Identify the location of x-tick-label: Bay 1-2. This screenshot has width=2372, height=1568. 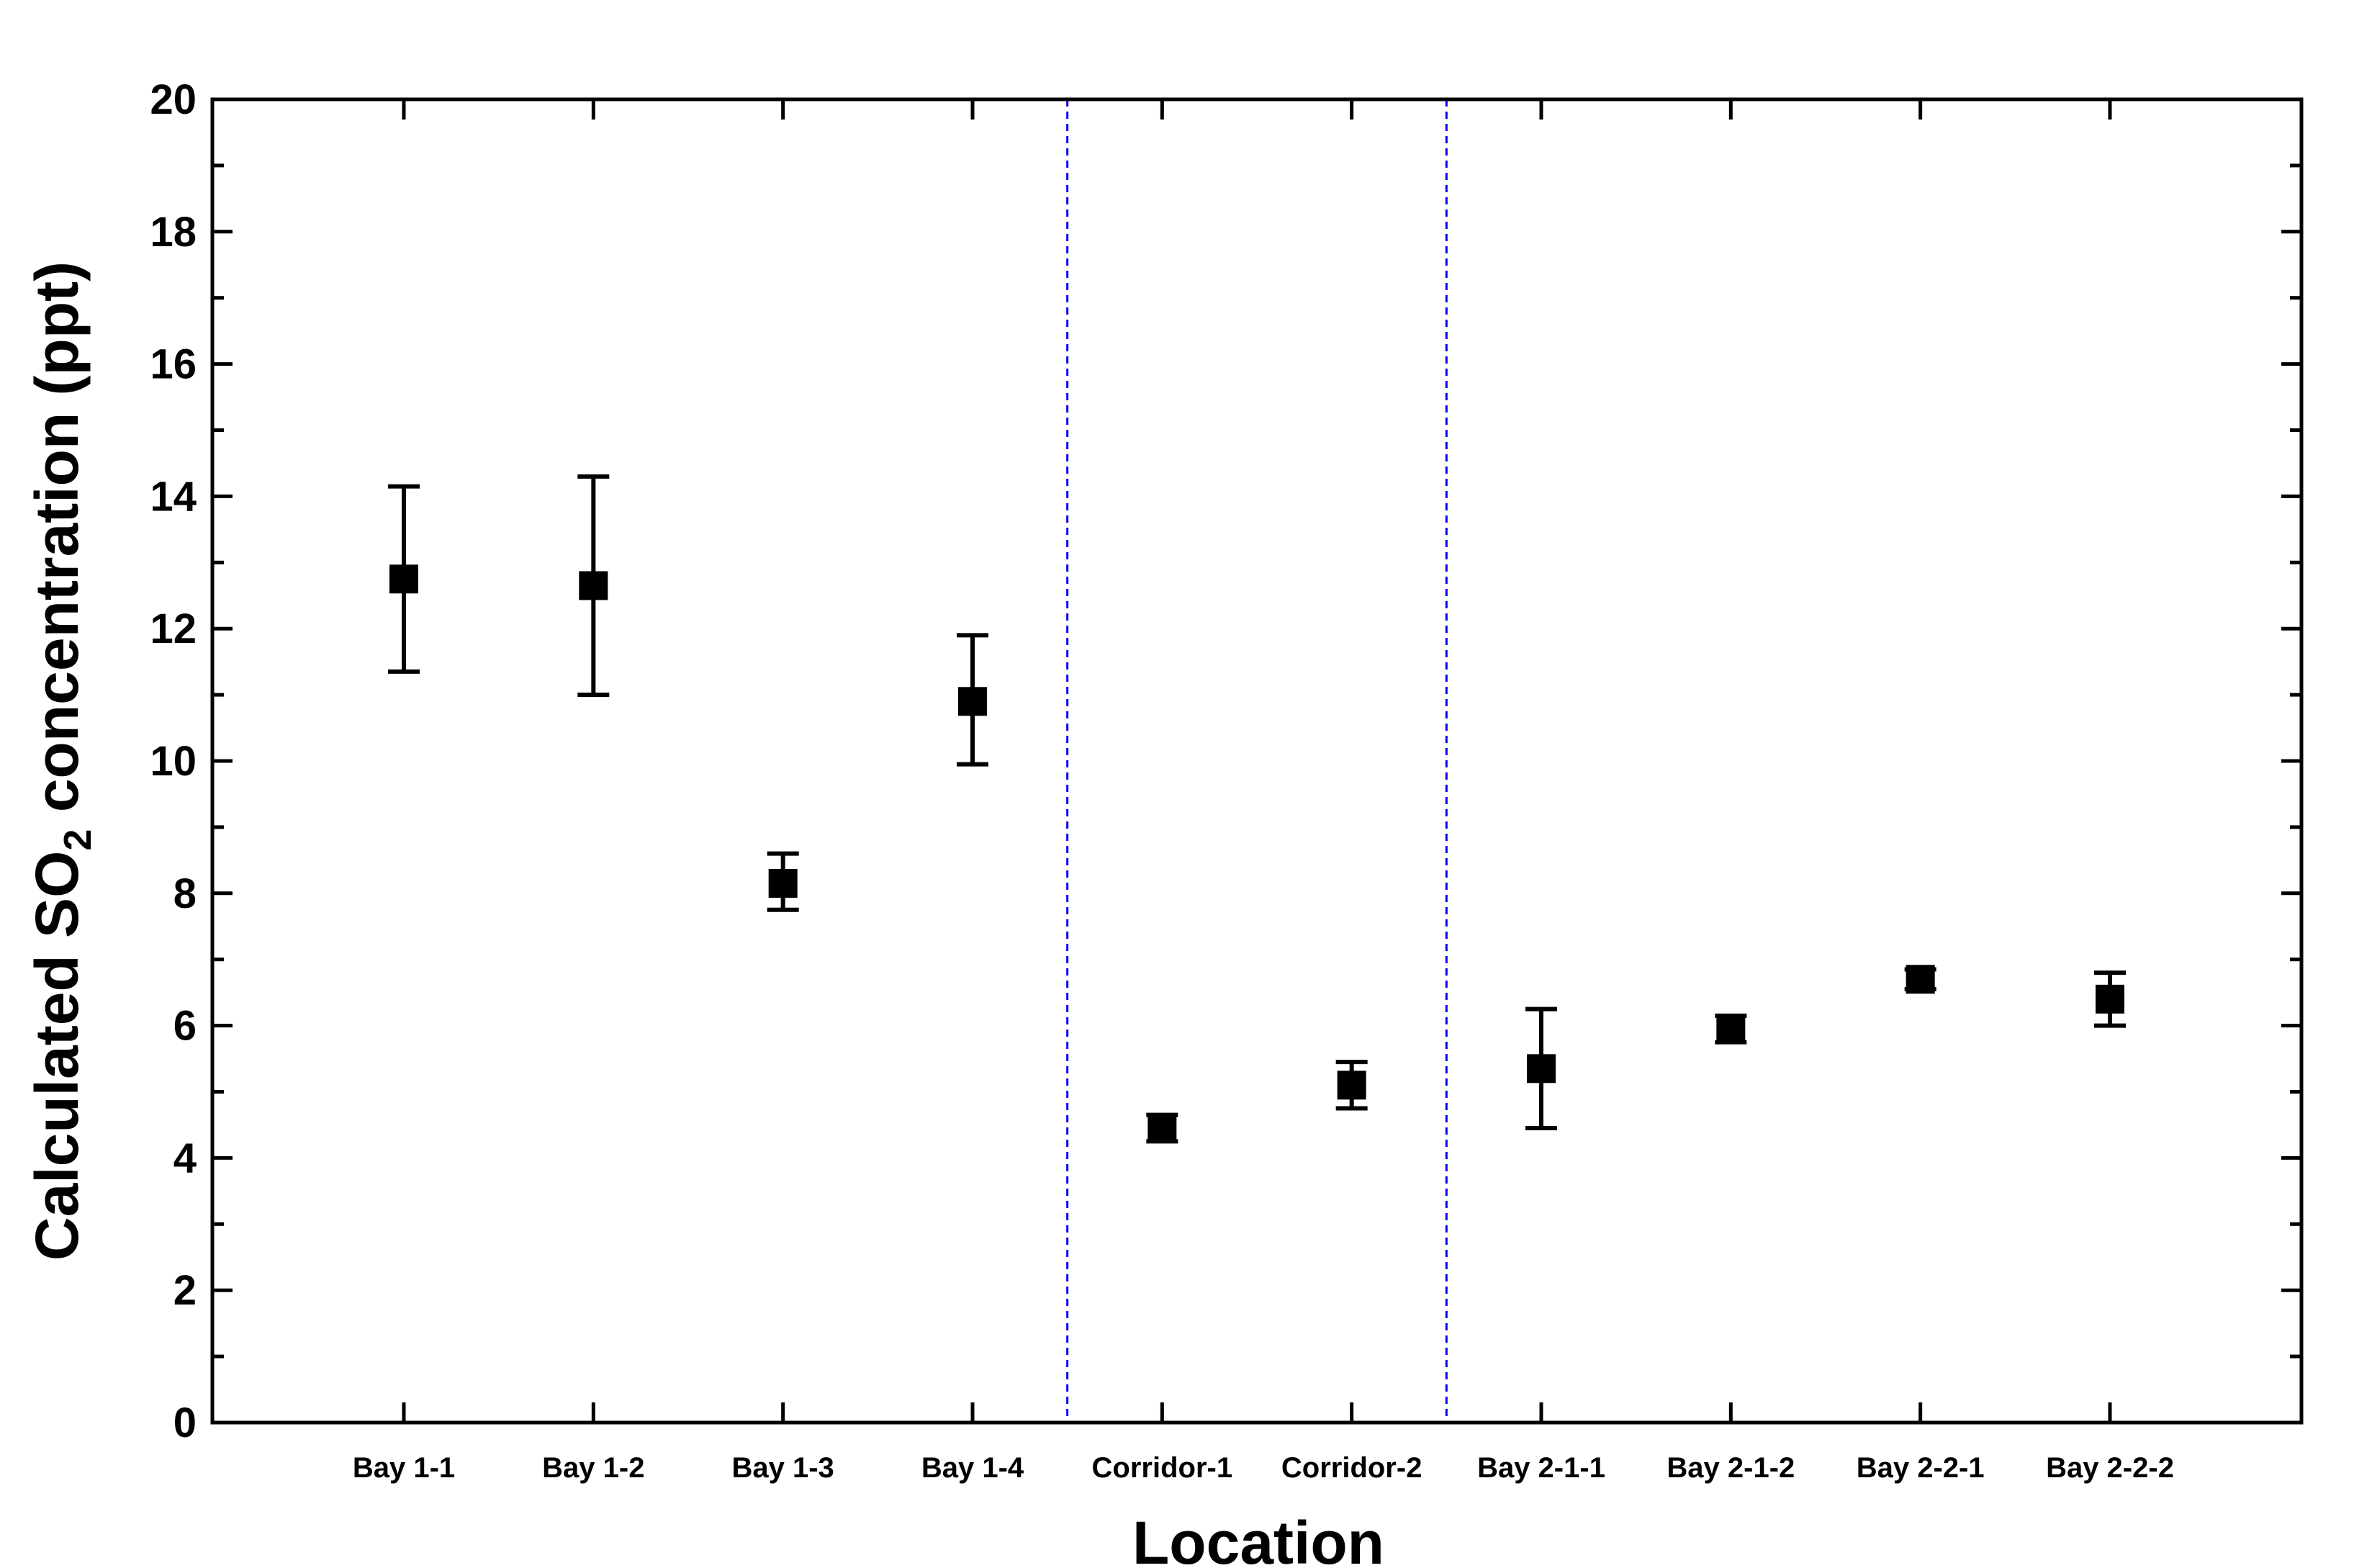
(593, 1468).